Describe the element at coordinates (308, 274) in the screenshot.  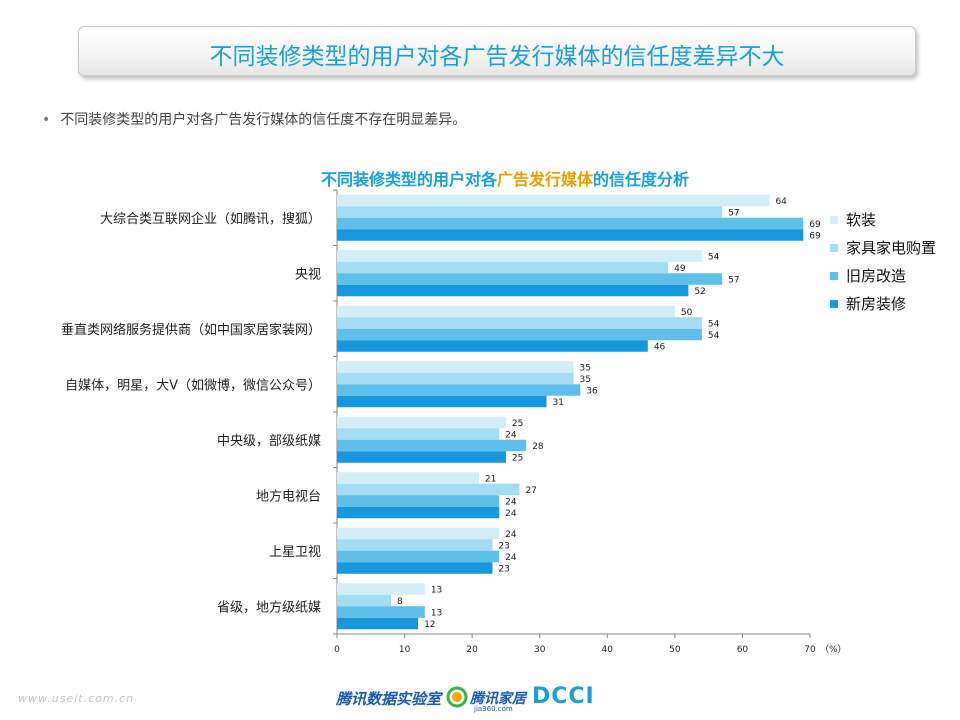
I see `category-label: 央视` at that location.